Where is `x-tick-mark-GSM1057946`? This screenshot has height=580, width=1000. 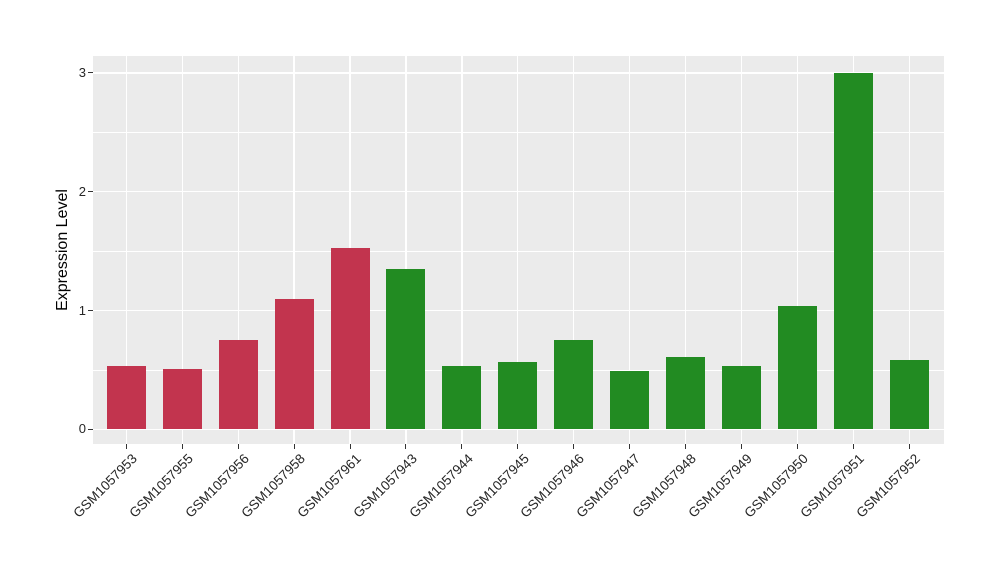 x-tick-mark-GSM1057946 is located at coordinates (574, 446).